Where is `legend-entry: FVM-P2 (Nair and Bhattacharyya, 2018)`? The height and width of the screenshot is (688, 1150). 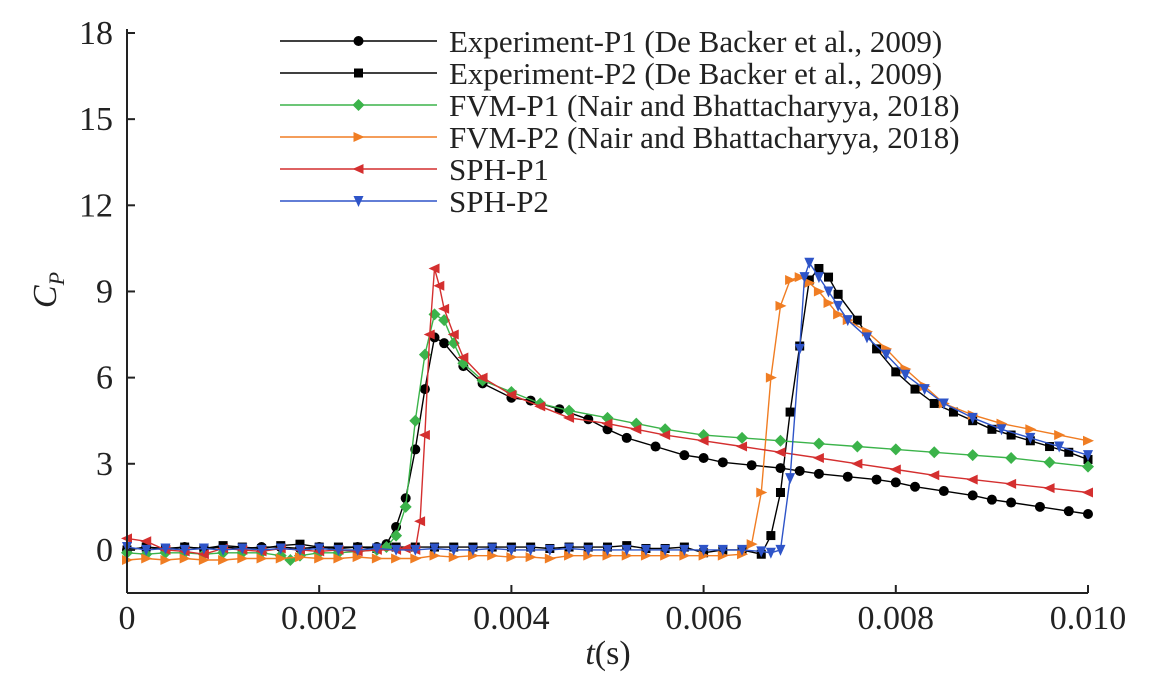 legend-entry: FVM-P2 (Nair and Bhattacharyya, 2018) is located at coordinates (620, 137).